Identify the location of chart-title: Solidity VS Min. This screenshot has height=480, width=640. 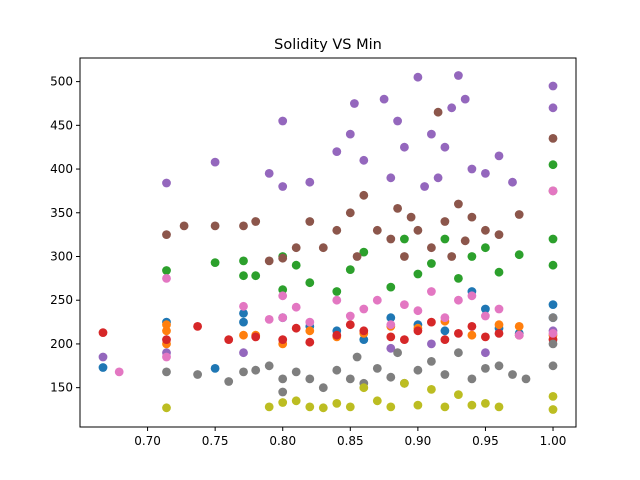
(328, 45).